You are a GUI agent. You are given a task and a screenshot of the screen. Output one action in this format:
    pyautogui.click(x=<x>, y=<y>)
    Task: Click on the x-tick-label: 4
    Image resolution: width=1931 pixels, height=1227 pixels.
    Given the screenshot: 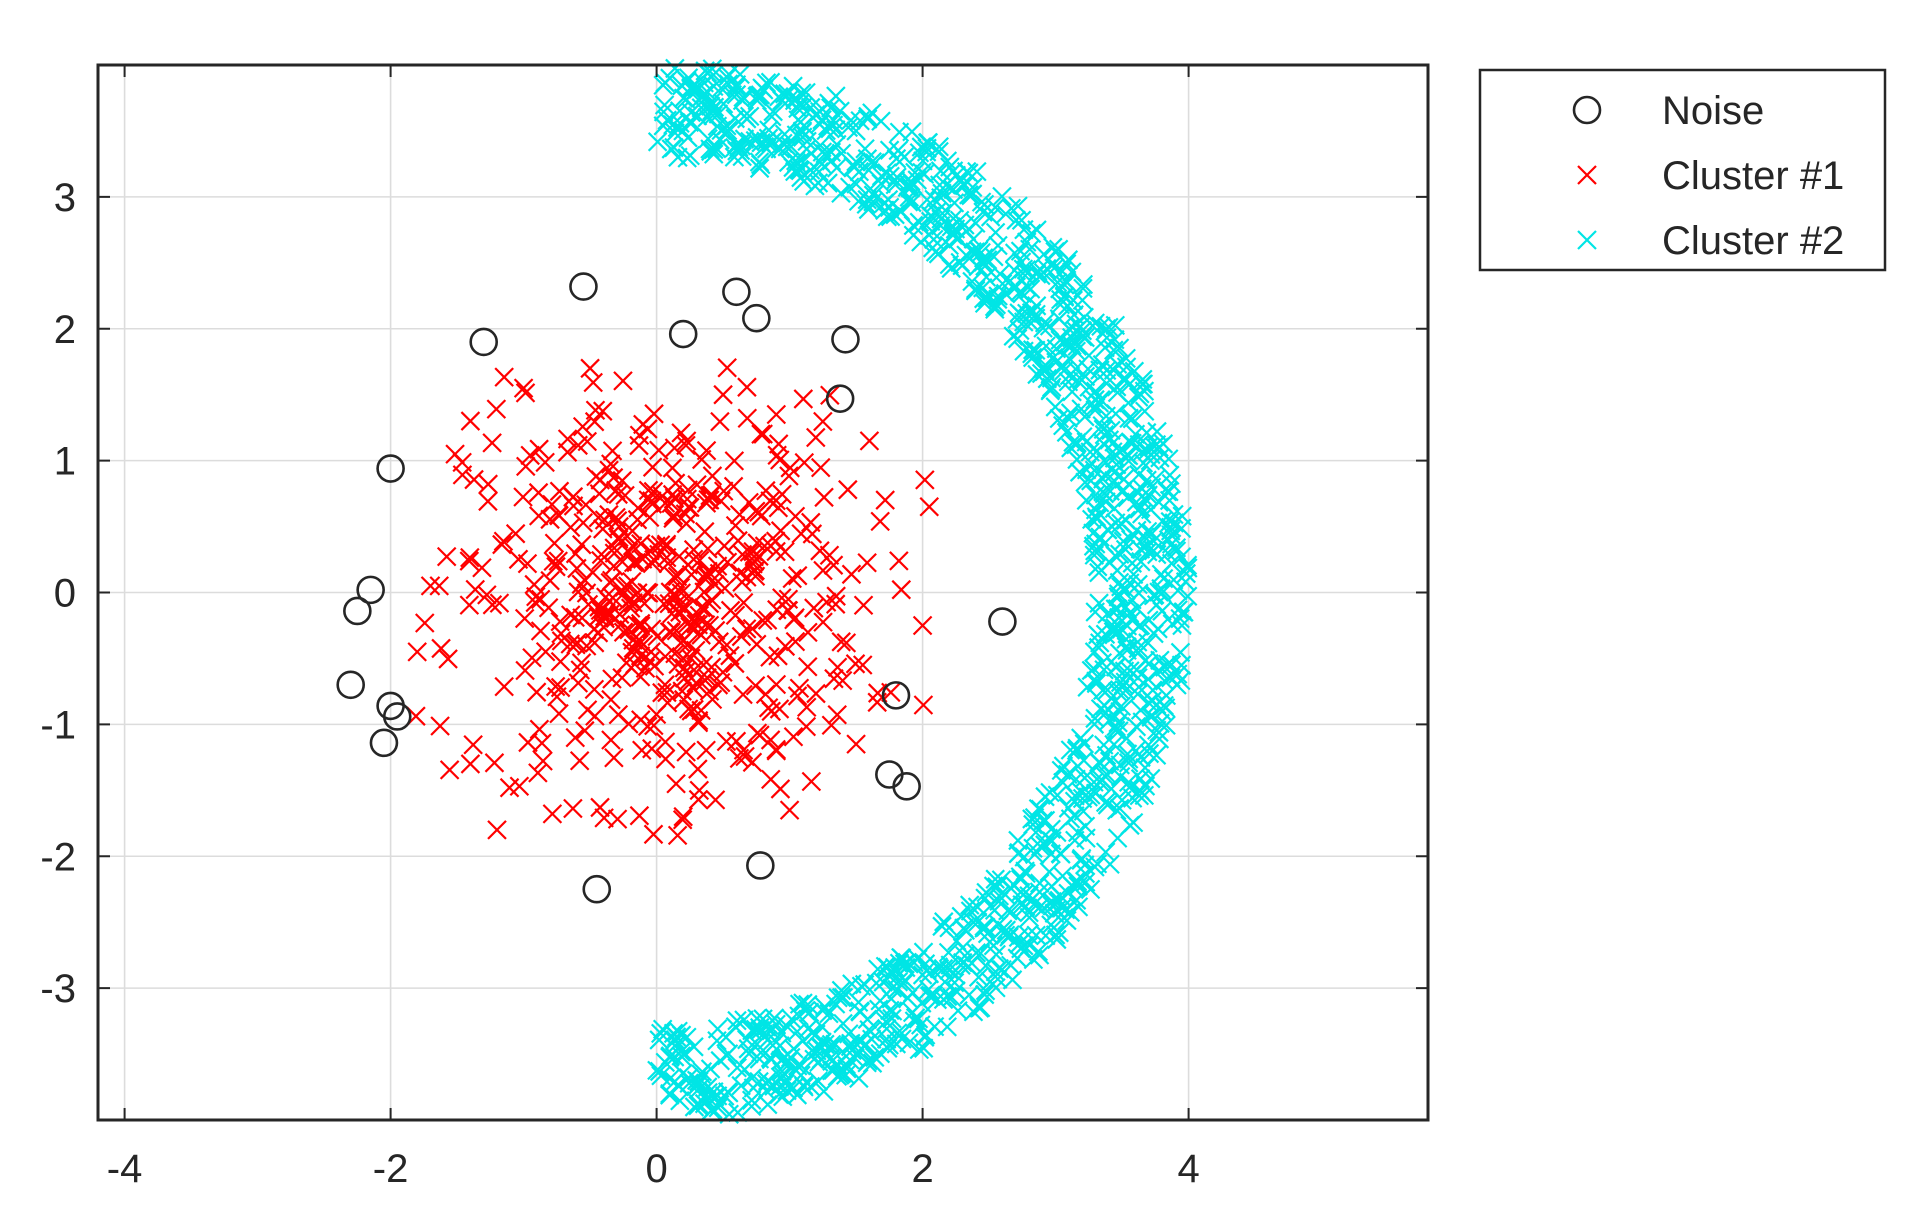 What is the action you would take?
    pyautogui.click(x=1188, y=1169)
    